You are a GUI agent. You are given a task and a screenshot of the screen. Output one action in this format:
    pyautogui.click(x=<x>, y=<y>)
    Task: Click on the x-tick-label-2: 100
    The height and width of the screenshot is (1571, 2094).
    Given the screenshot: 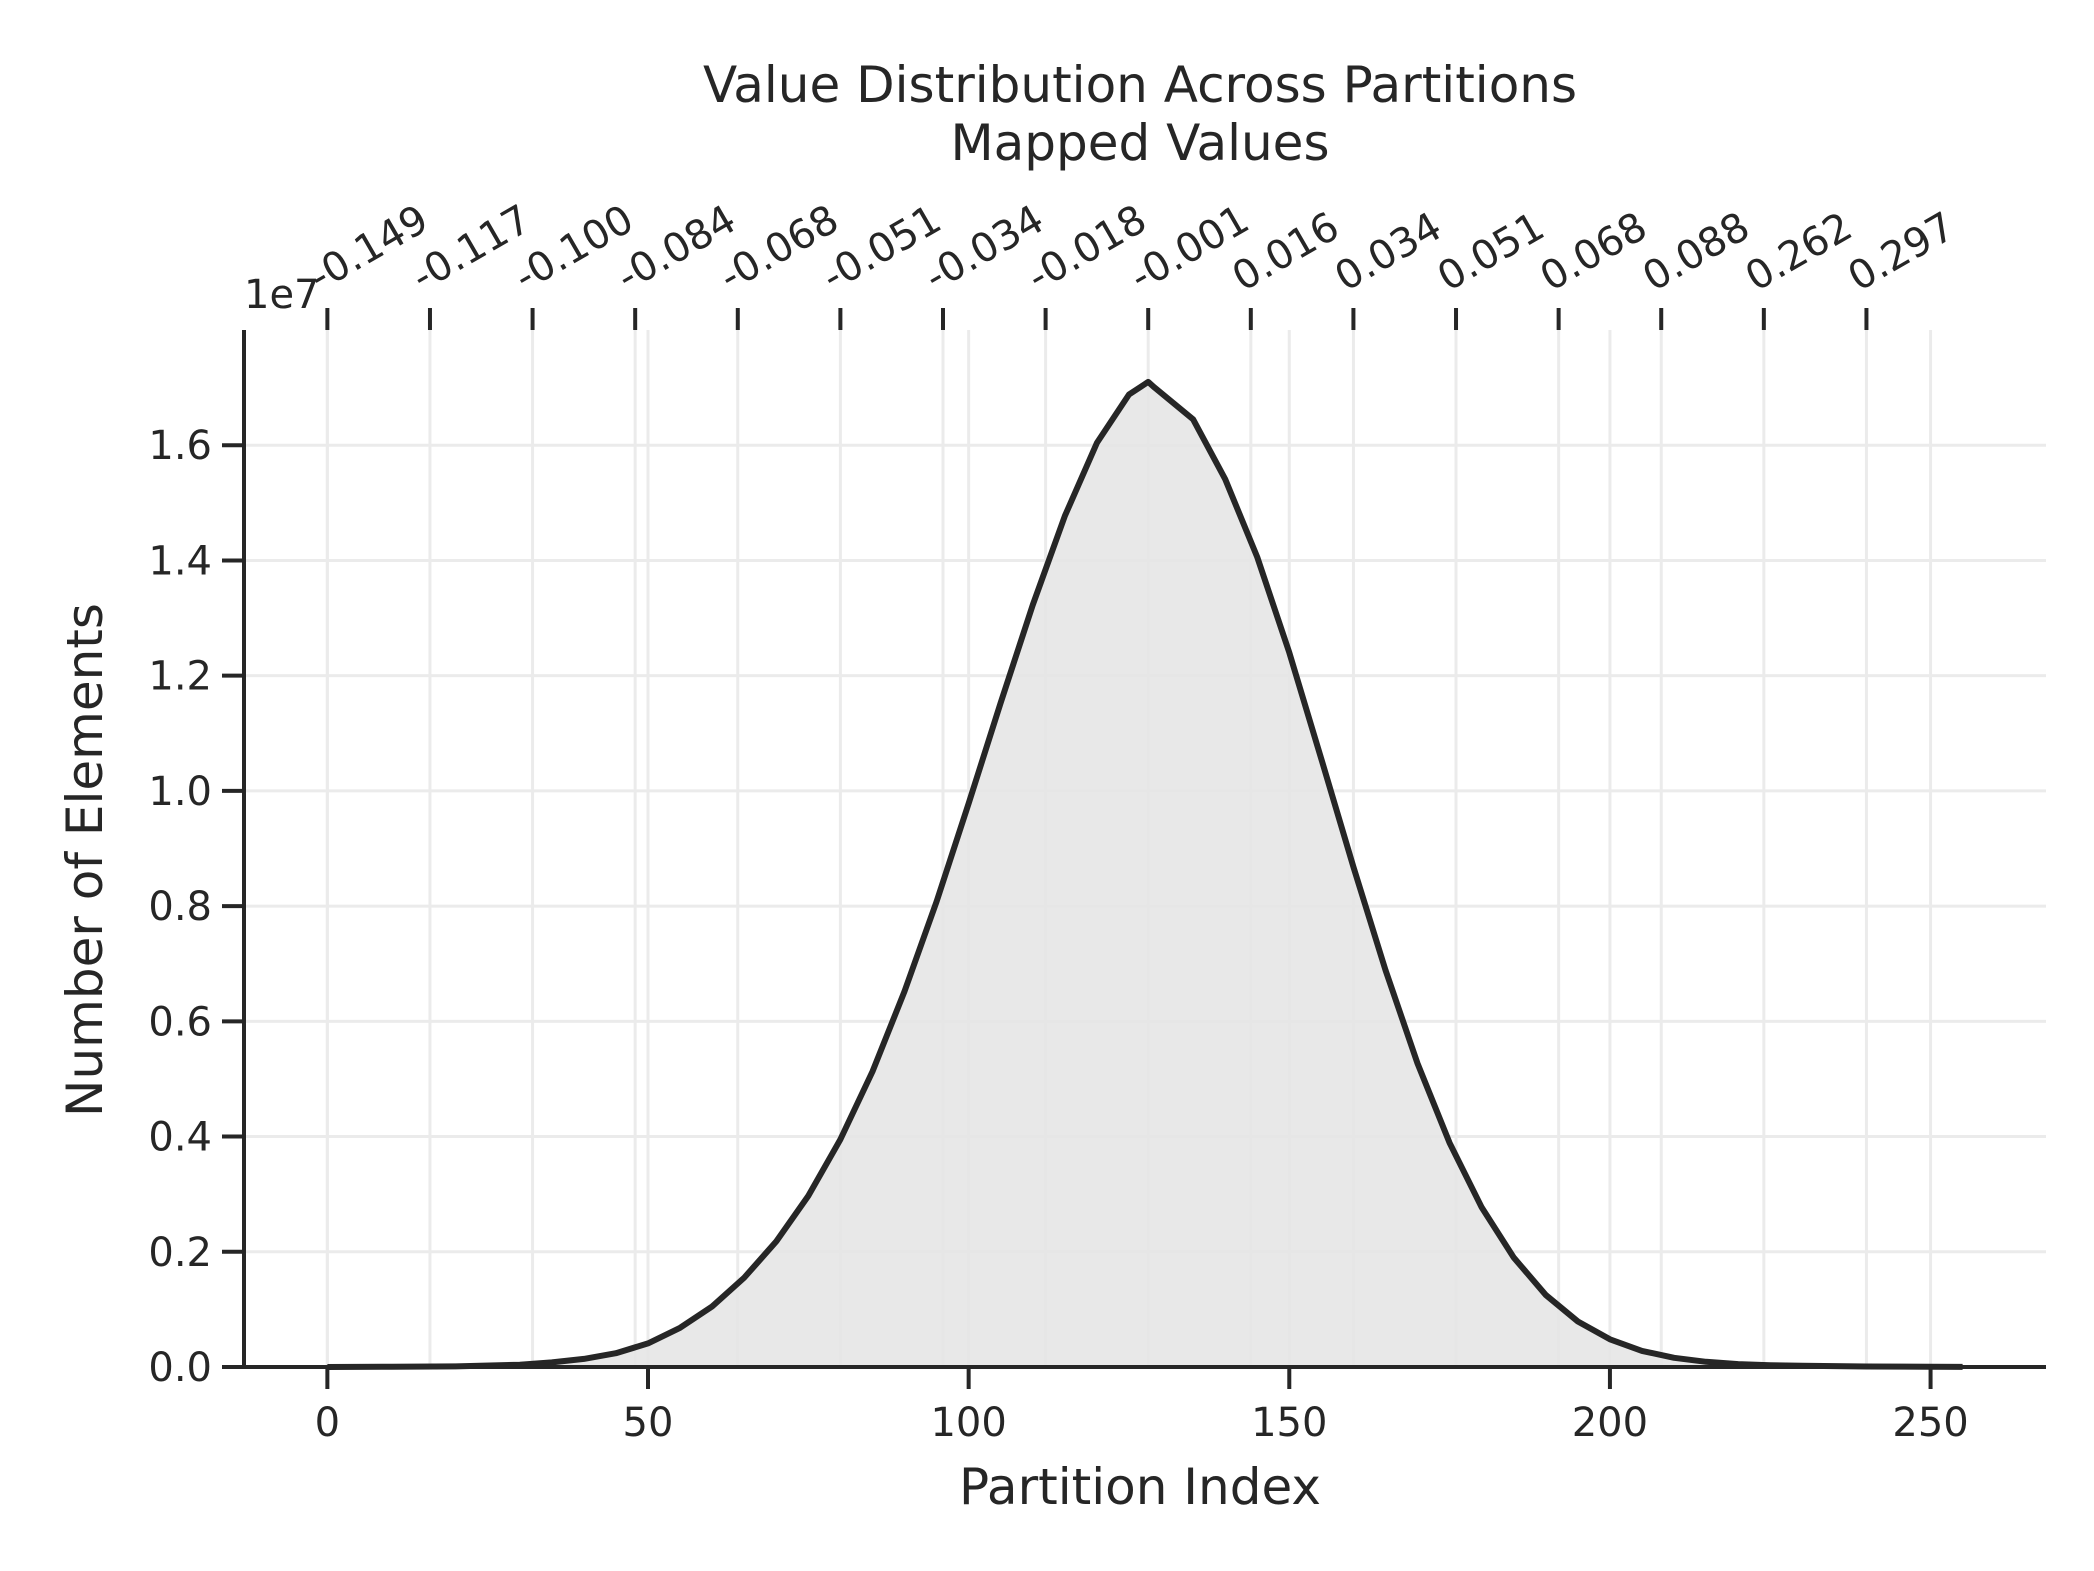 What is the action you would take?
    pyautogui.click(x=968, y=1423)
    